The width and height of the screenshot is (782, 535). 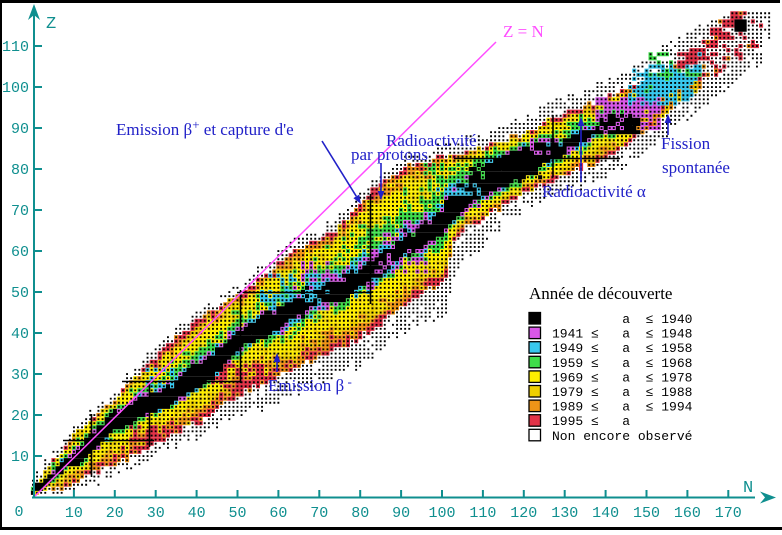 What do you see at coordinates (431, 140) in the screenshot?
I see `svg-text: Radioactivité` at bounding box center [431, 140].